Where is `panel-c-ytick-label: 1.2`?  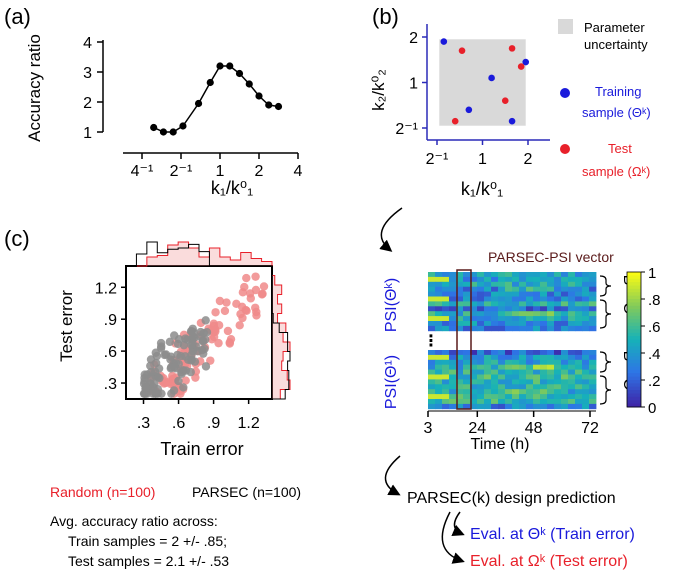 panel-c-ytick-label: 1.2 is located at coordinates (106, 288).